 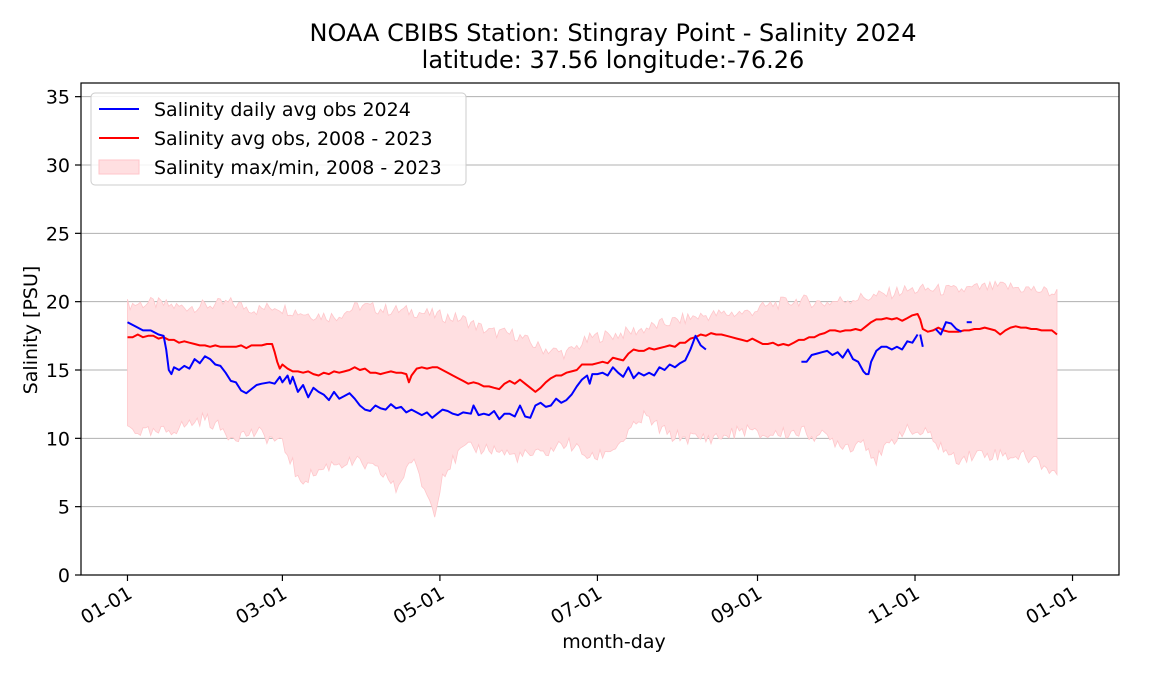 What do you see at coordinates (58, 371) in the screenshot?
I see `y-tick-label: 15` at bounding box center [58, 371].